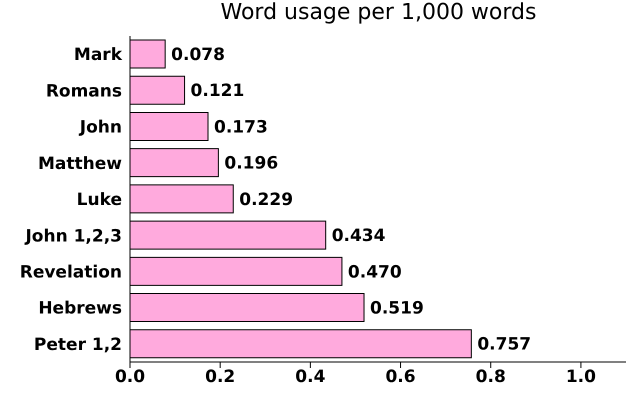 This screenshot has height=394, width=627. I want to click on data-label: 0.196, so click(251, 164).